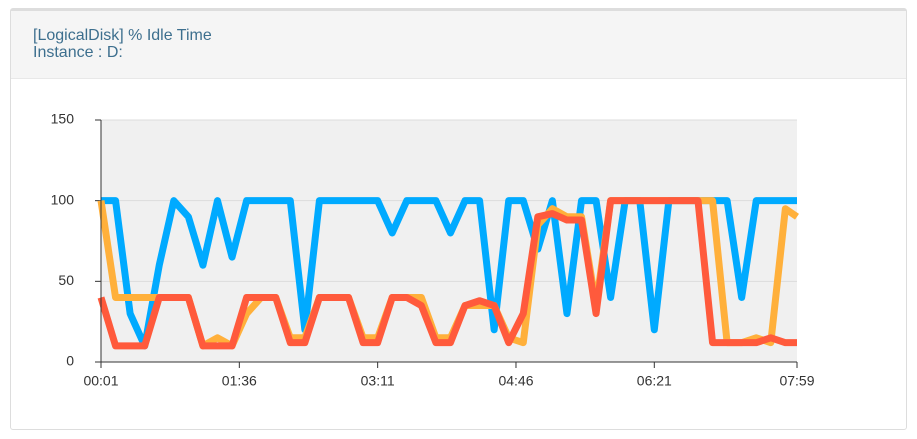 The height and width of the screenshot is (439, 917). I want to click on x-tick-label: 01:36, so click(239, 381).